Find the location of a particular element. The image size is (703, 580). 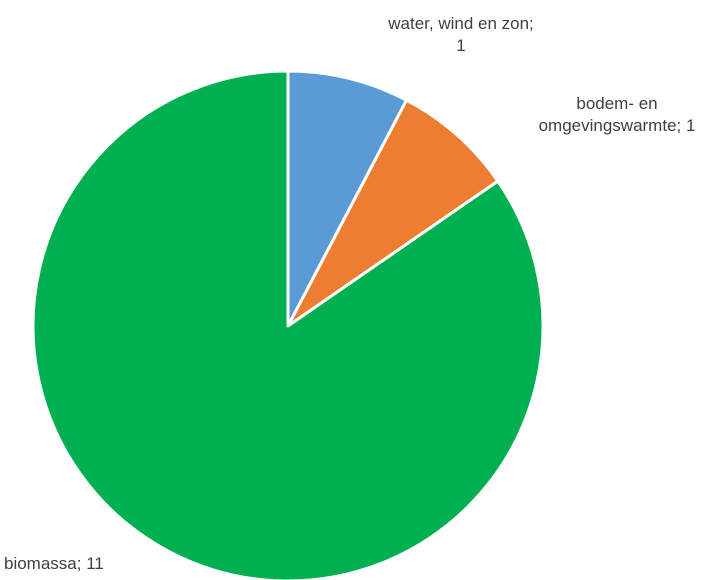

data-label-value: 1 is located at coordinates (461, 45).